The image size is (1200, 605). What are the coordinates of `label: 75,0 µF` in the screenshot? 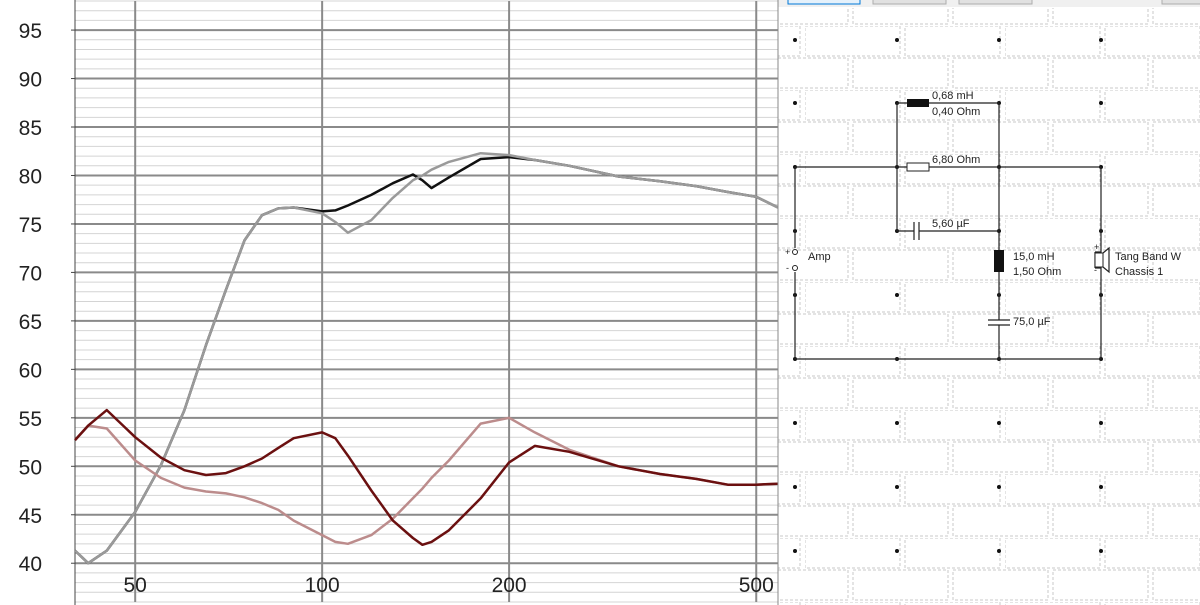 It's located at (1032, 322).